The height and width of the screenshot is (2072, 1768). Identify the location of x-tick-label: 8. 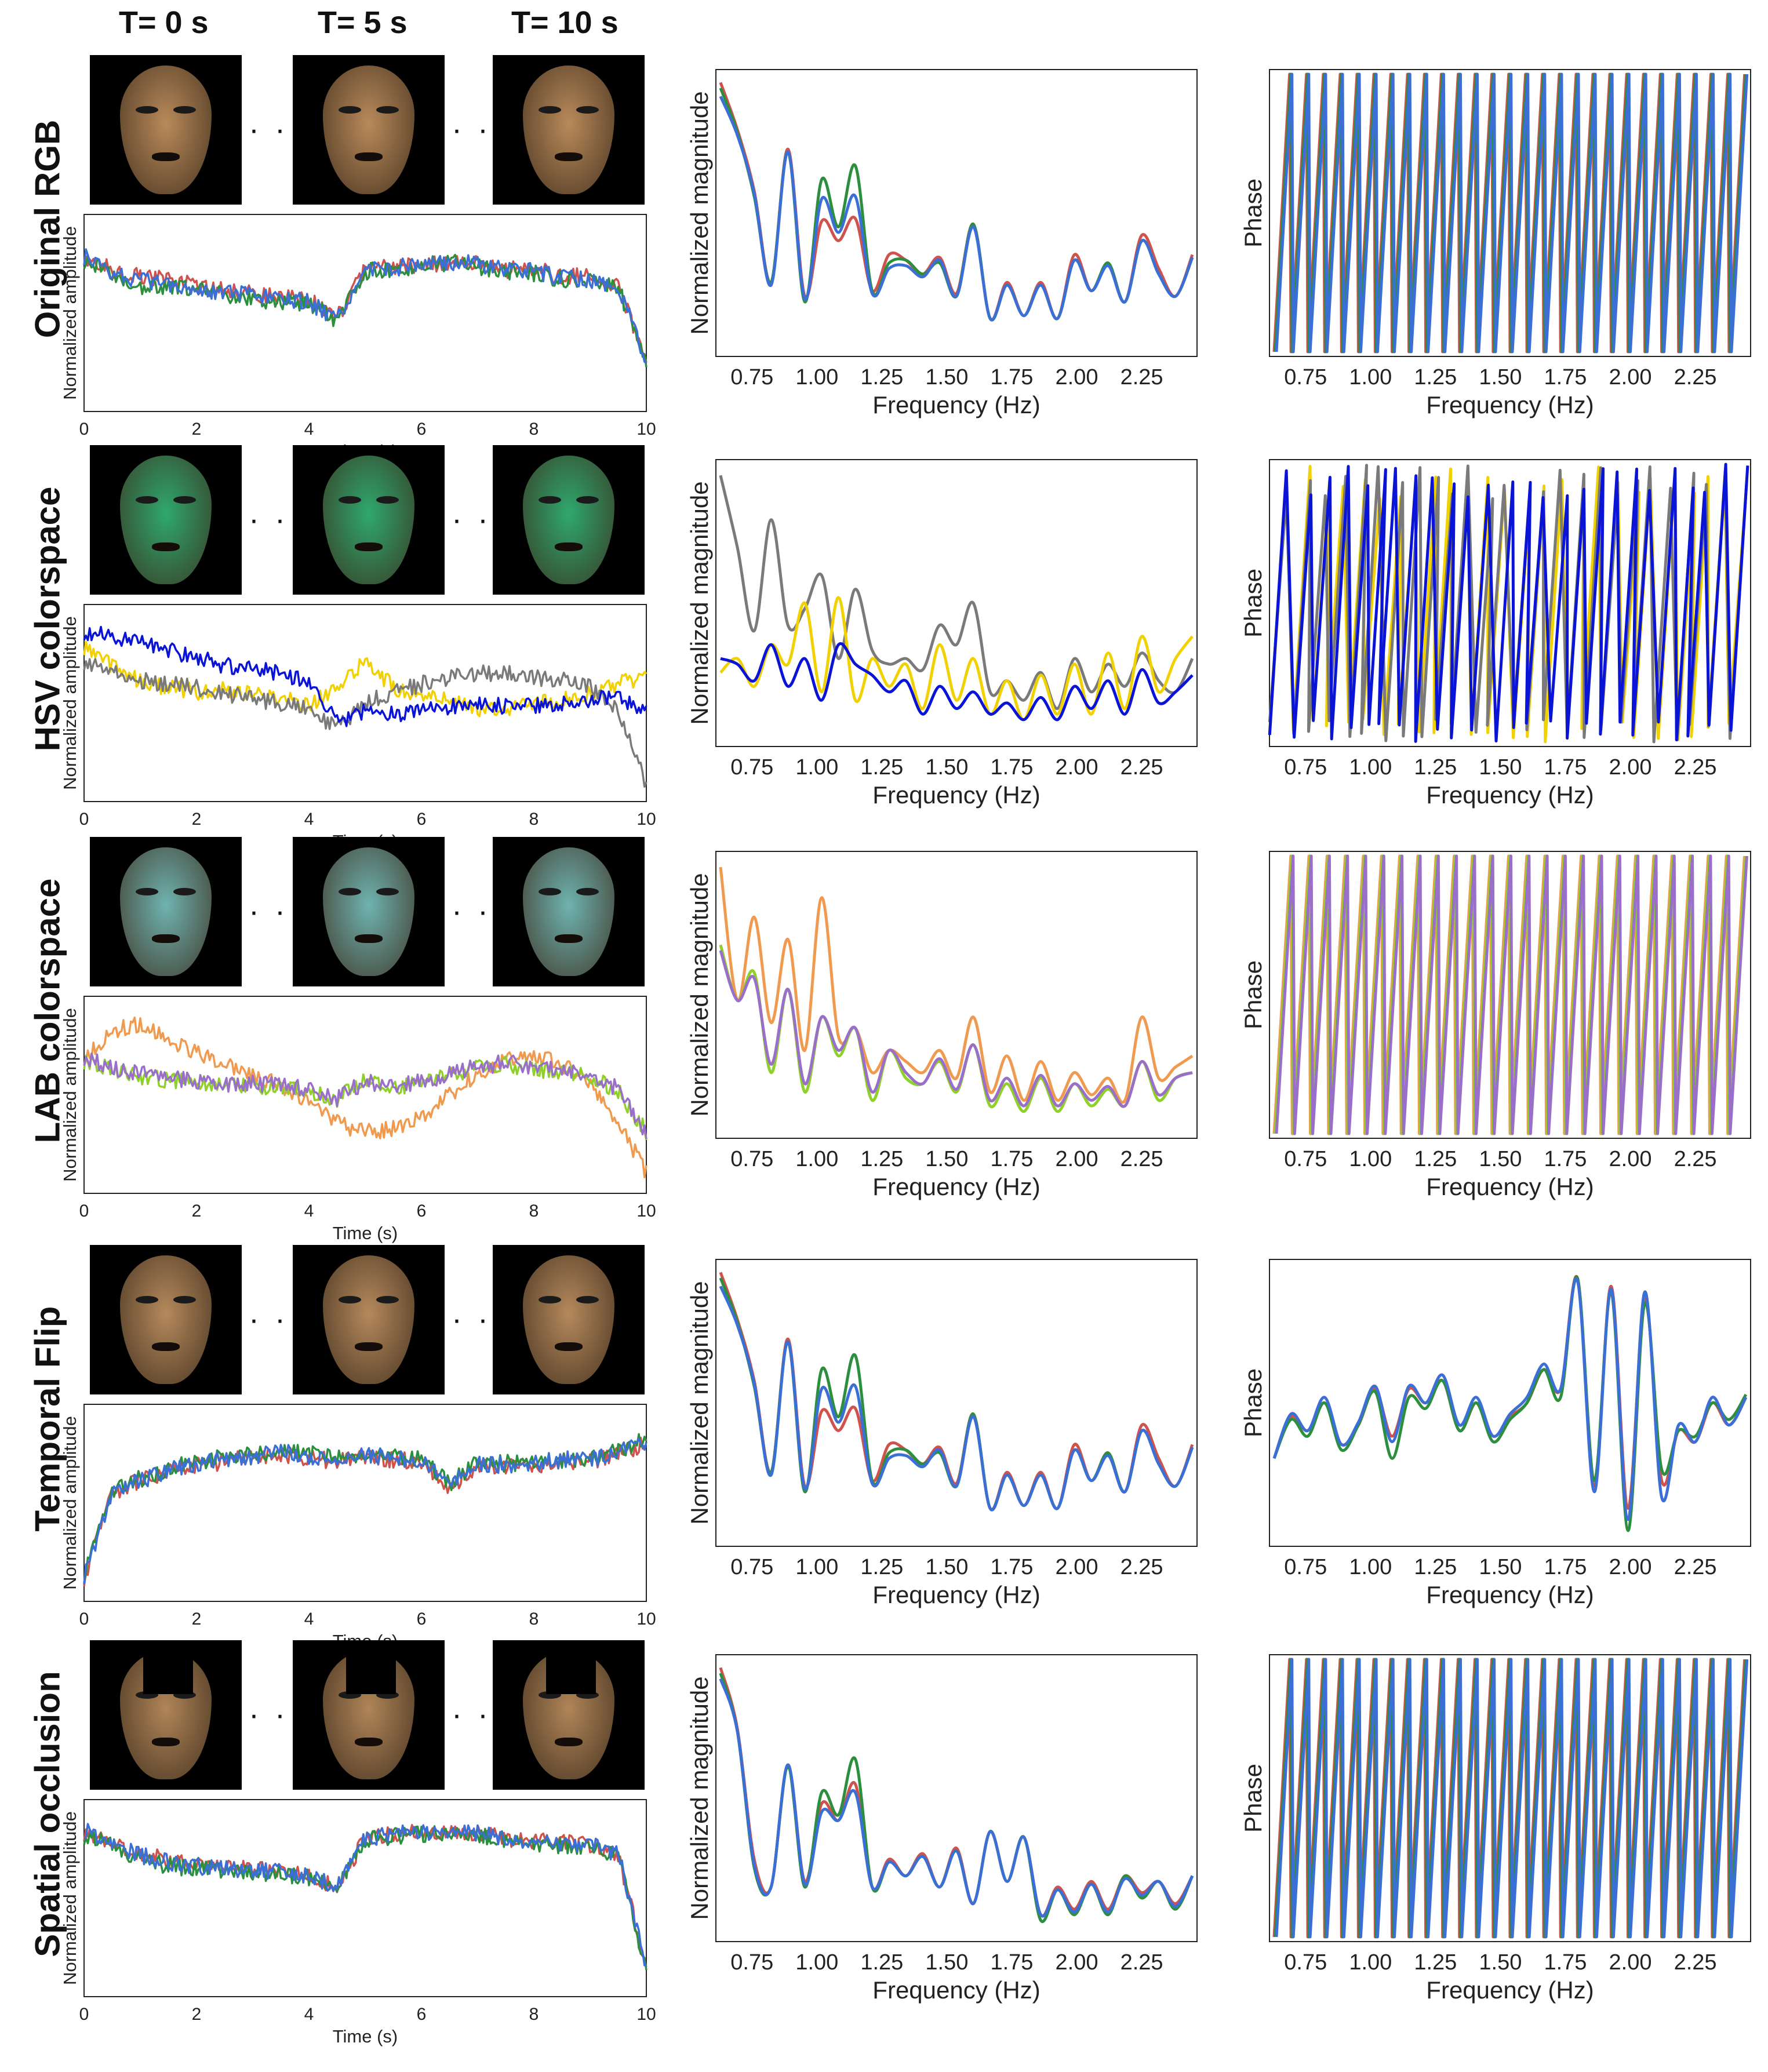
(534, 1211).